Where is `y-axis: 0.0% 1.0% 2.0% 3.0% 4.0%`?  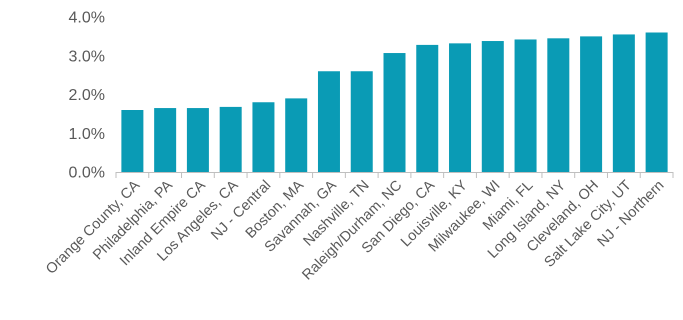
y-axis: 0.0% 1.0% 2.0% 3.0% 4.0% is located at coordinates (87, 96).